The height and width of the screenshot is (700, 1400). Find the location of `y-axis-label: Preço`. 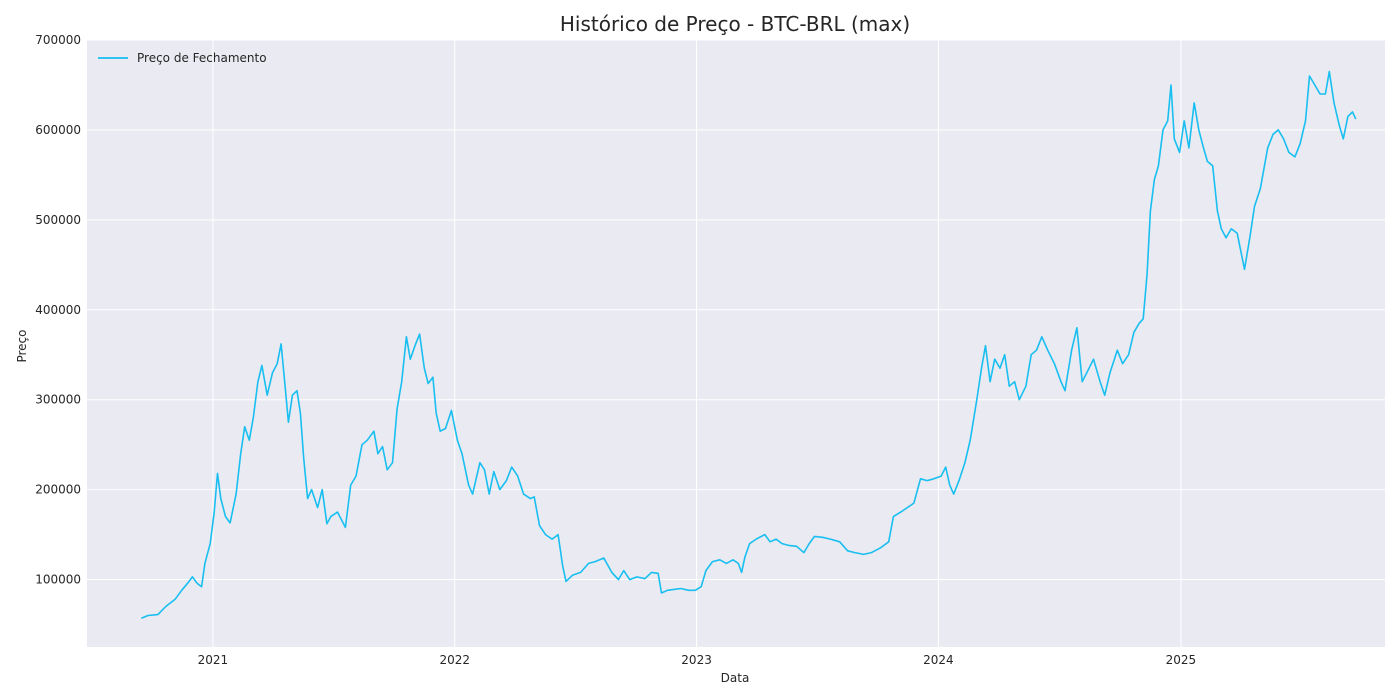

y-axis-label: Preço is located at coordinates (22, 345).